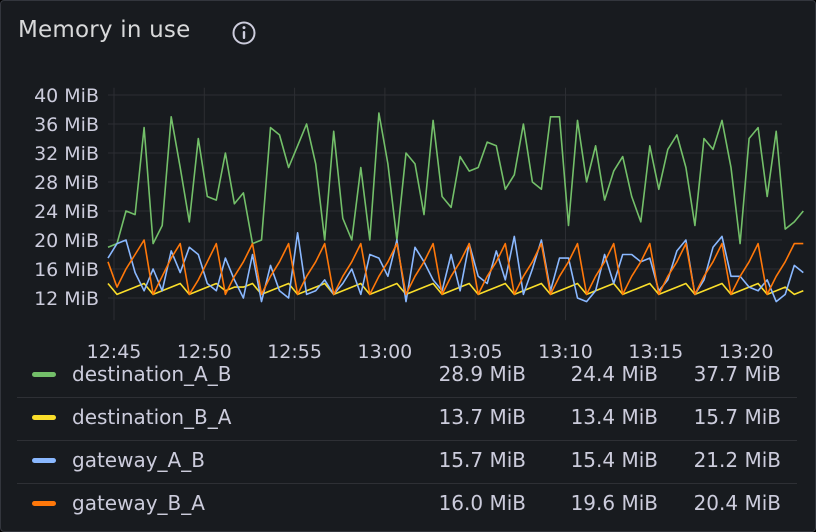 The image size is (816, 532). What do you see at coordinates (152, 374) in the screenshot?
I see `series-name: destination_A_B` at bounding box center [152, 374].